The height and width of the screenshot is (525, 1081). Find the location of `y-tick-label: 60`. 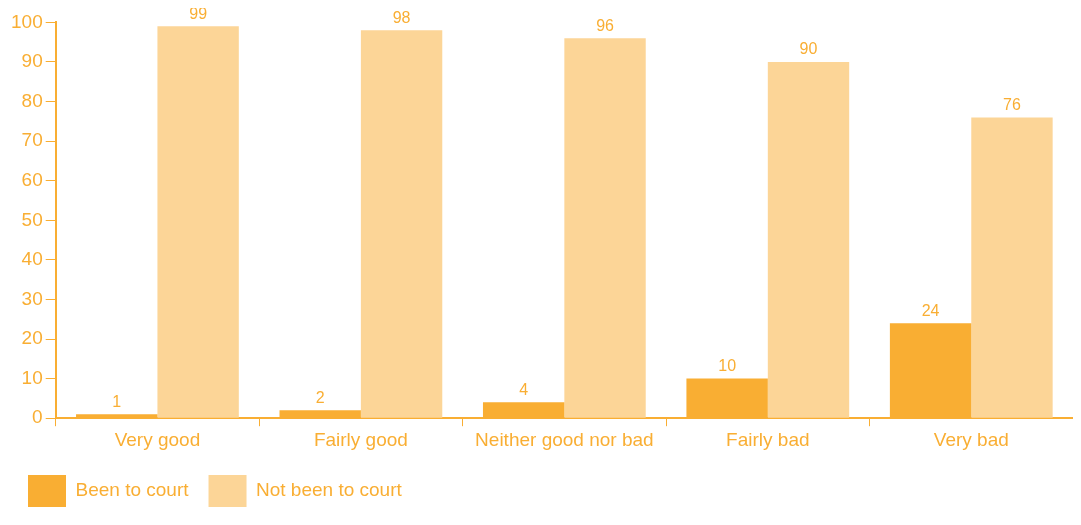

y-tick-label: 60 is located at coordinates (32, 179).